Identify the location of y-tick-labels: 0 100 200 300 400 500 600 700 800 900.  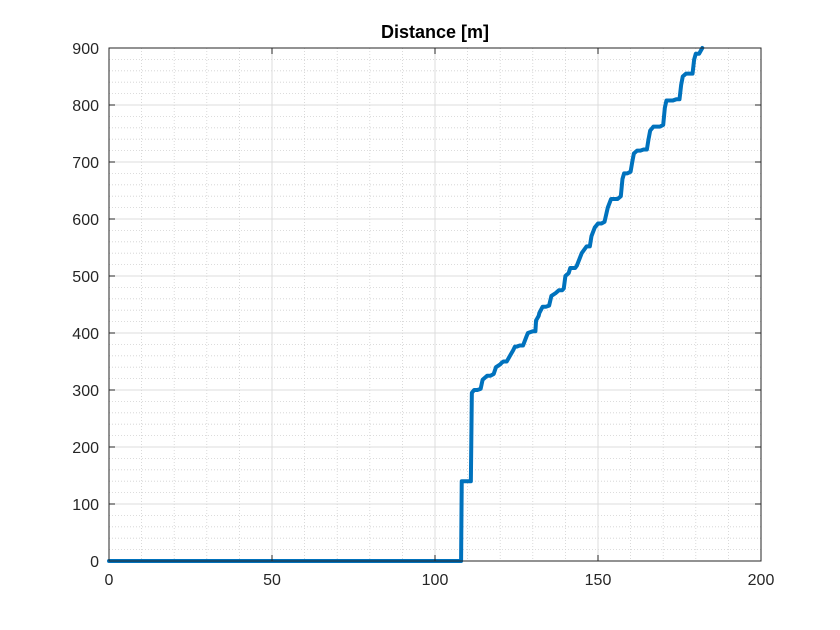
(85, 306).